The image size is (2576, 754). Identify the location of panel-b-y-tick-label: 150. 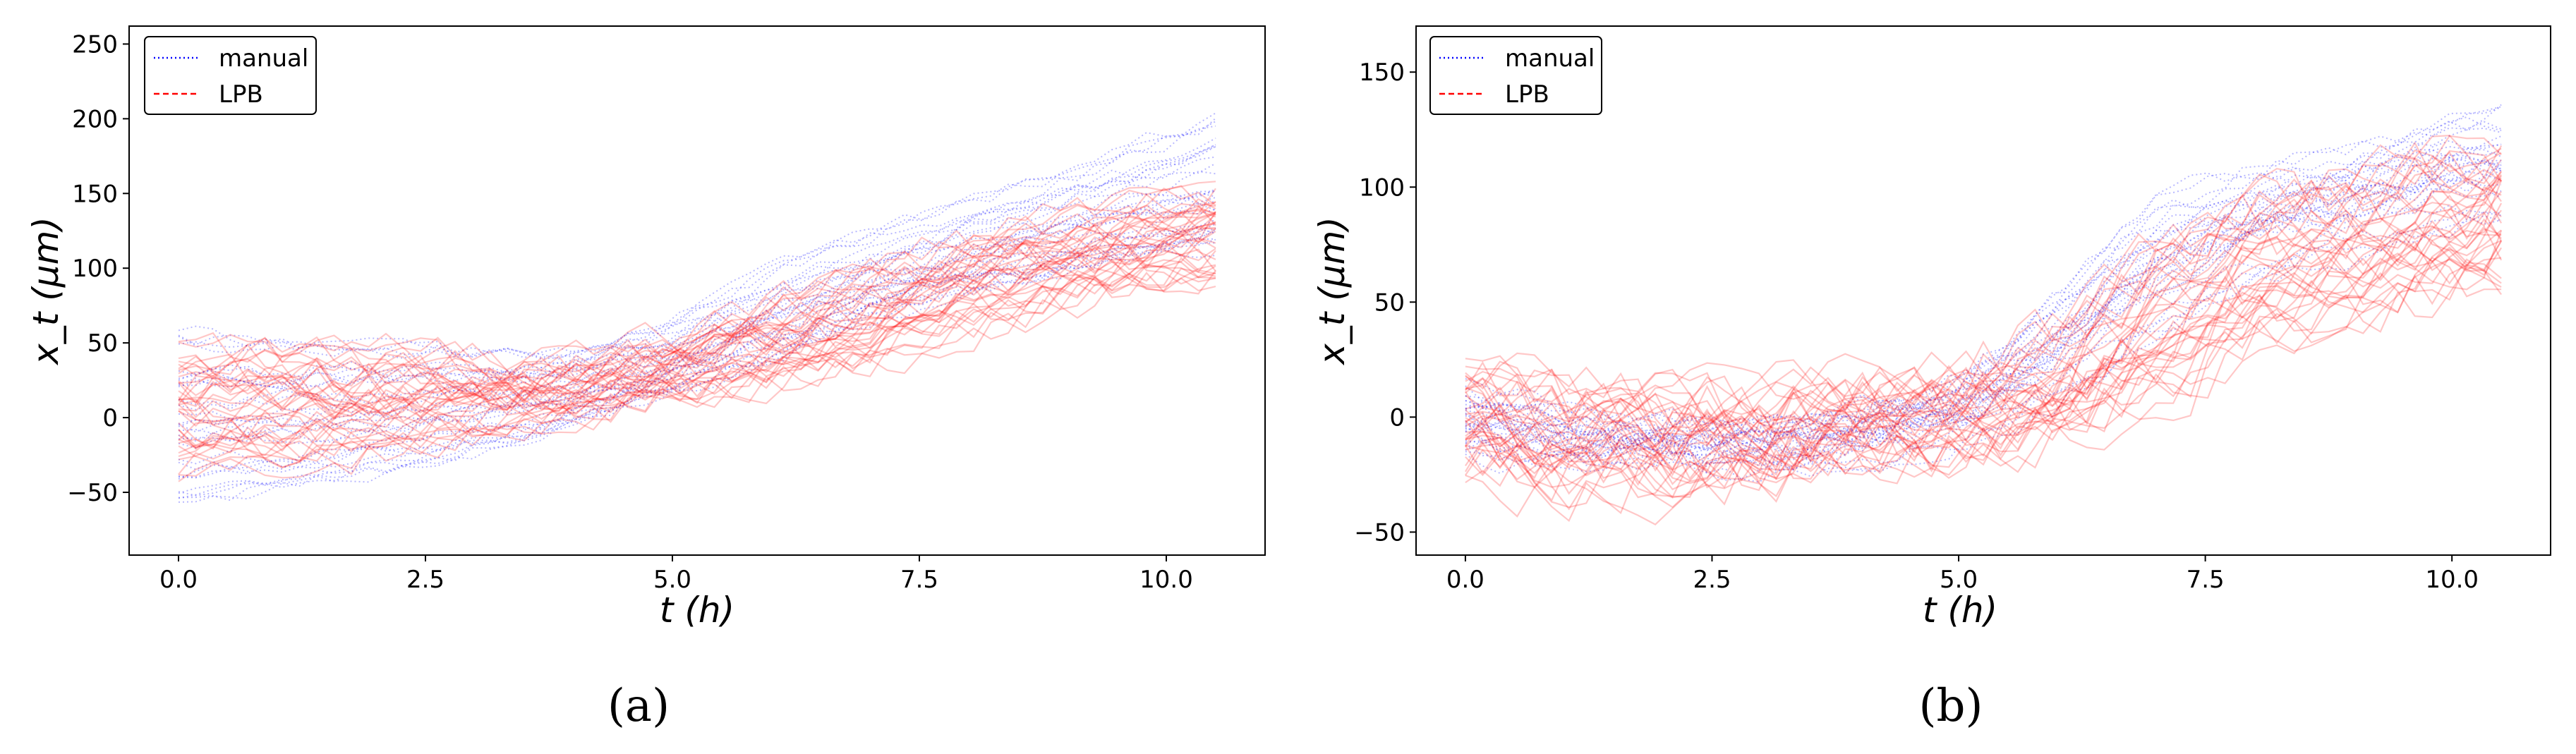
(1382, 73).